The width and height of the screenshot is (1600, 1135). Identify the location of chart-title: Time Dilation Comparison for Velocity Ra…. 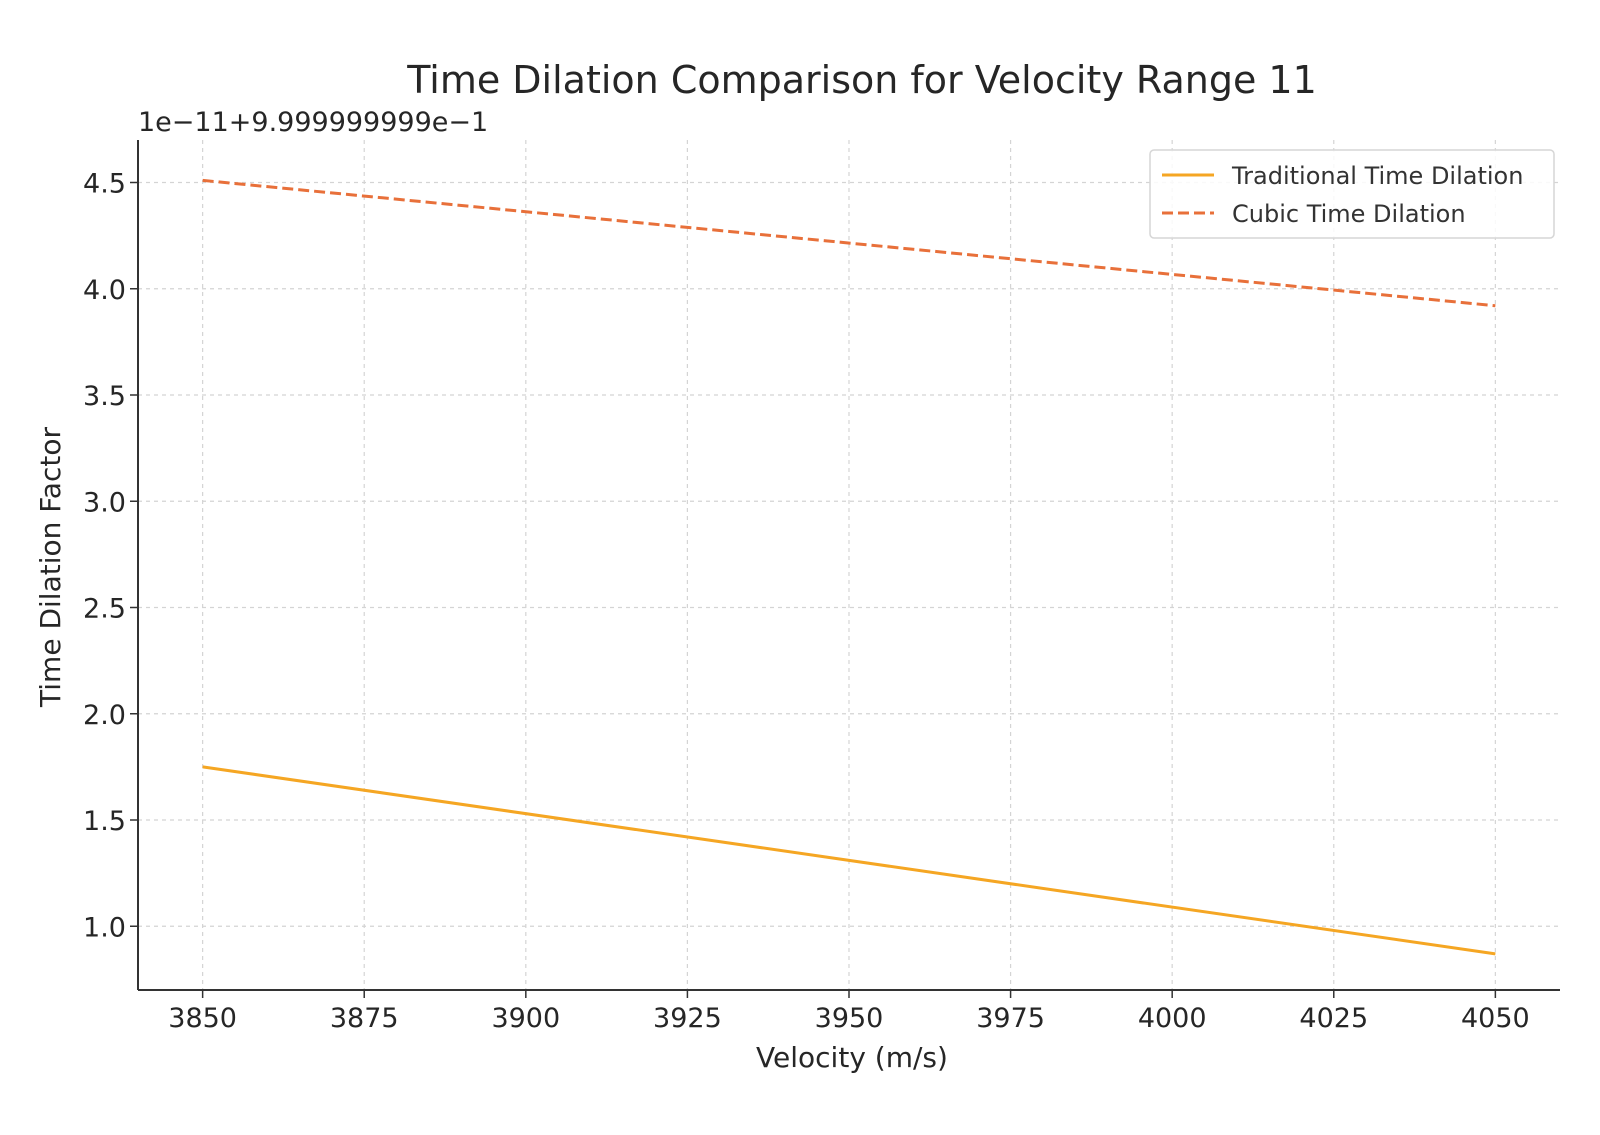
(861, 80).